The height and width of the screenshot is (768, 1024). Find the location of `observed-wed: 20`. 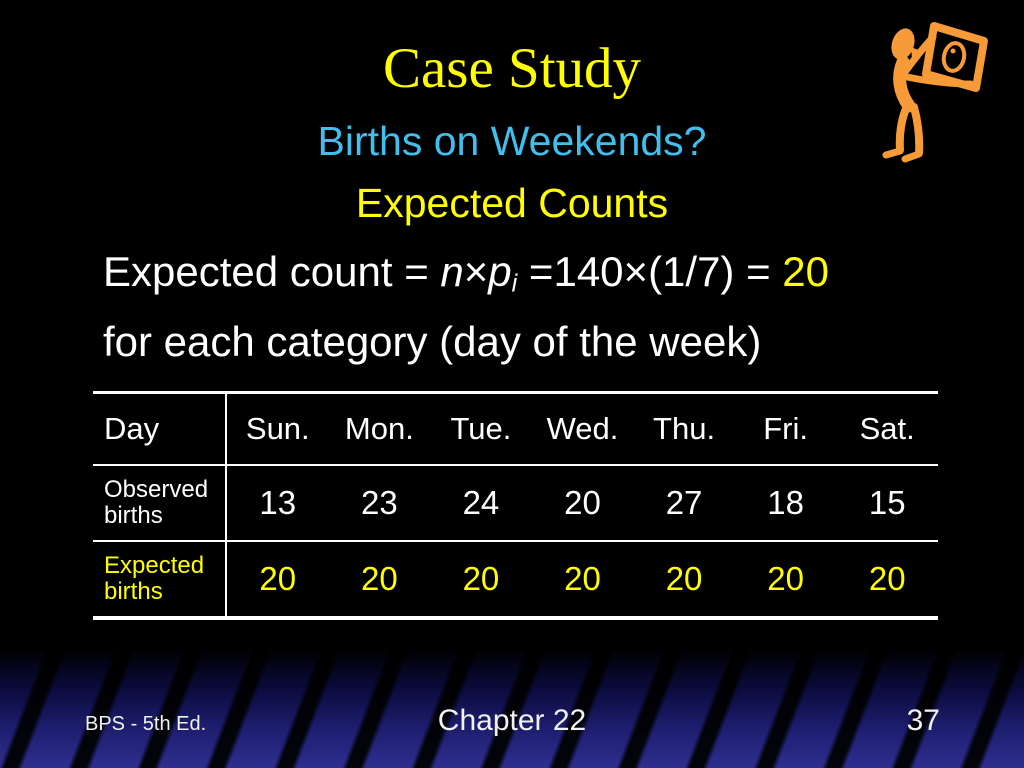

observed-wed: 20 is located at coordinates (582, 504).